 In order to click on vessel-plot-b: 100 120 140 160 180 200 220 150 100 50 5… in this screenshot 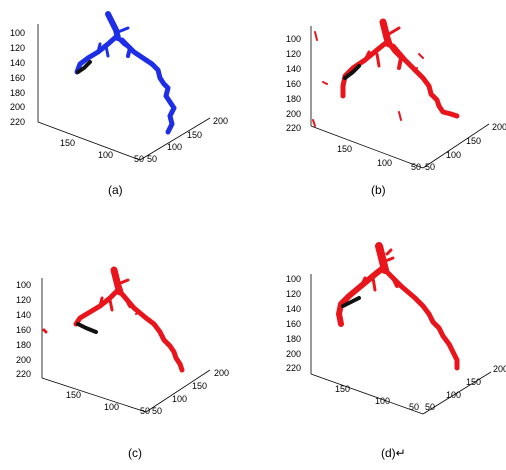, I will do `click(396, 95)`.